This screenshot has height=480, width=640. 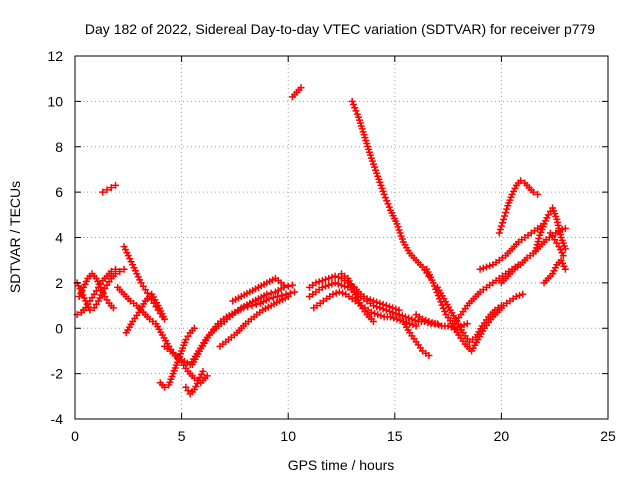 What do you see at coordinates (182, 436) in the screenshot?
I see `x-tick-label: 5` at bounding box center [182, 436].